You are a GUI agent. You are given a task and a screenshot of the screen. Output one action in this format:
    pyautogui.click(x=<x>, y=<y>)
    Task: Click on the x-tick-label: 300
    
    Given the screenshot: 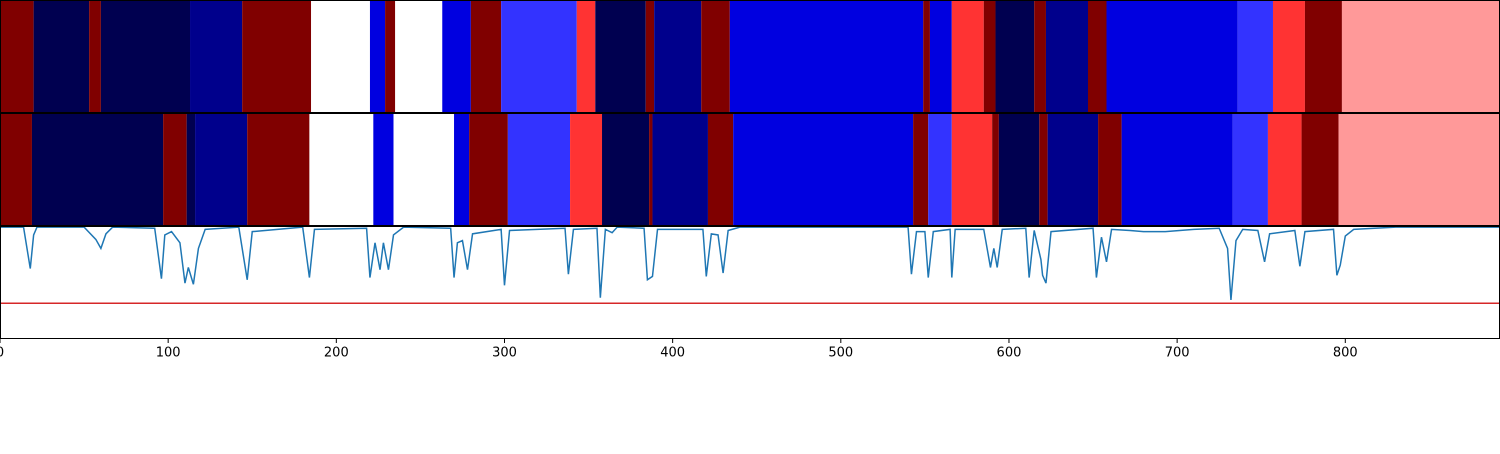 What is the action you would take?
    pyautogui.click(x=504, y=353)
    